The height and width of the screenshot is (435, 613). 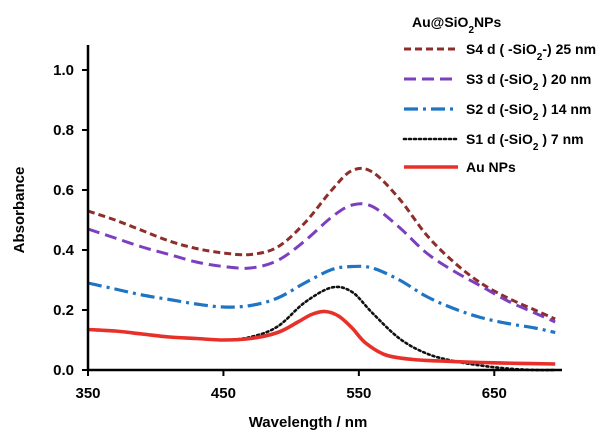 I want to click on x-tick-label: 650, so click(x=494, y=393).